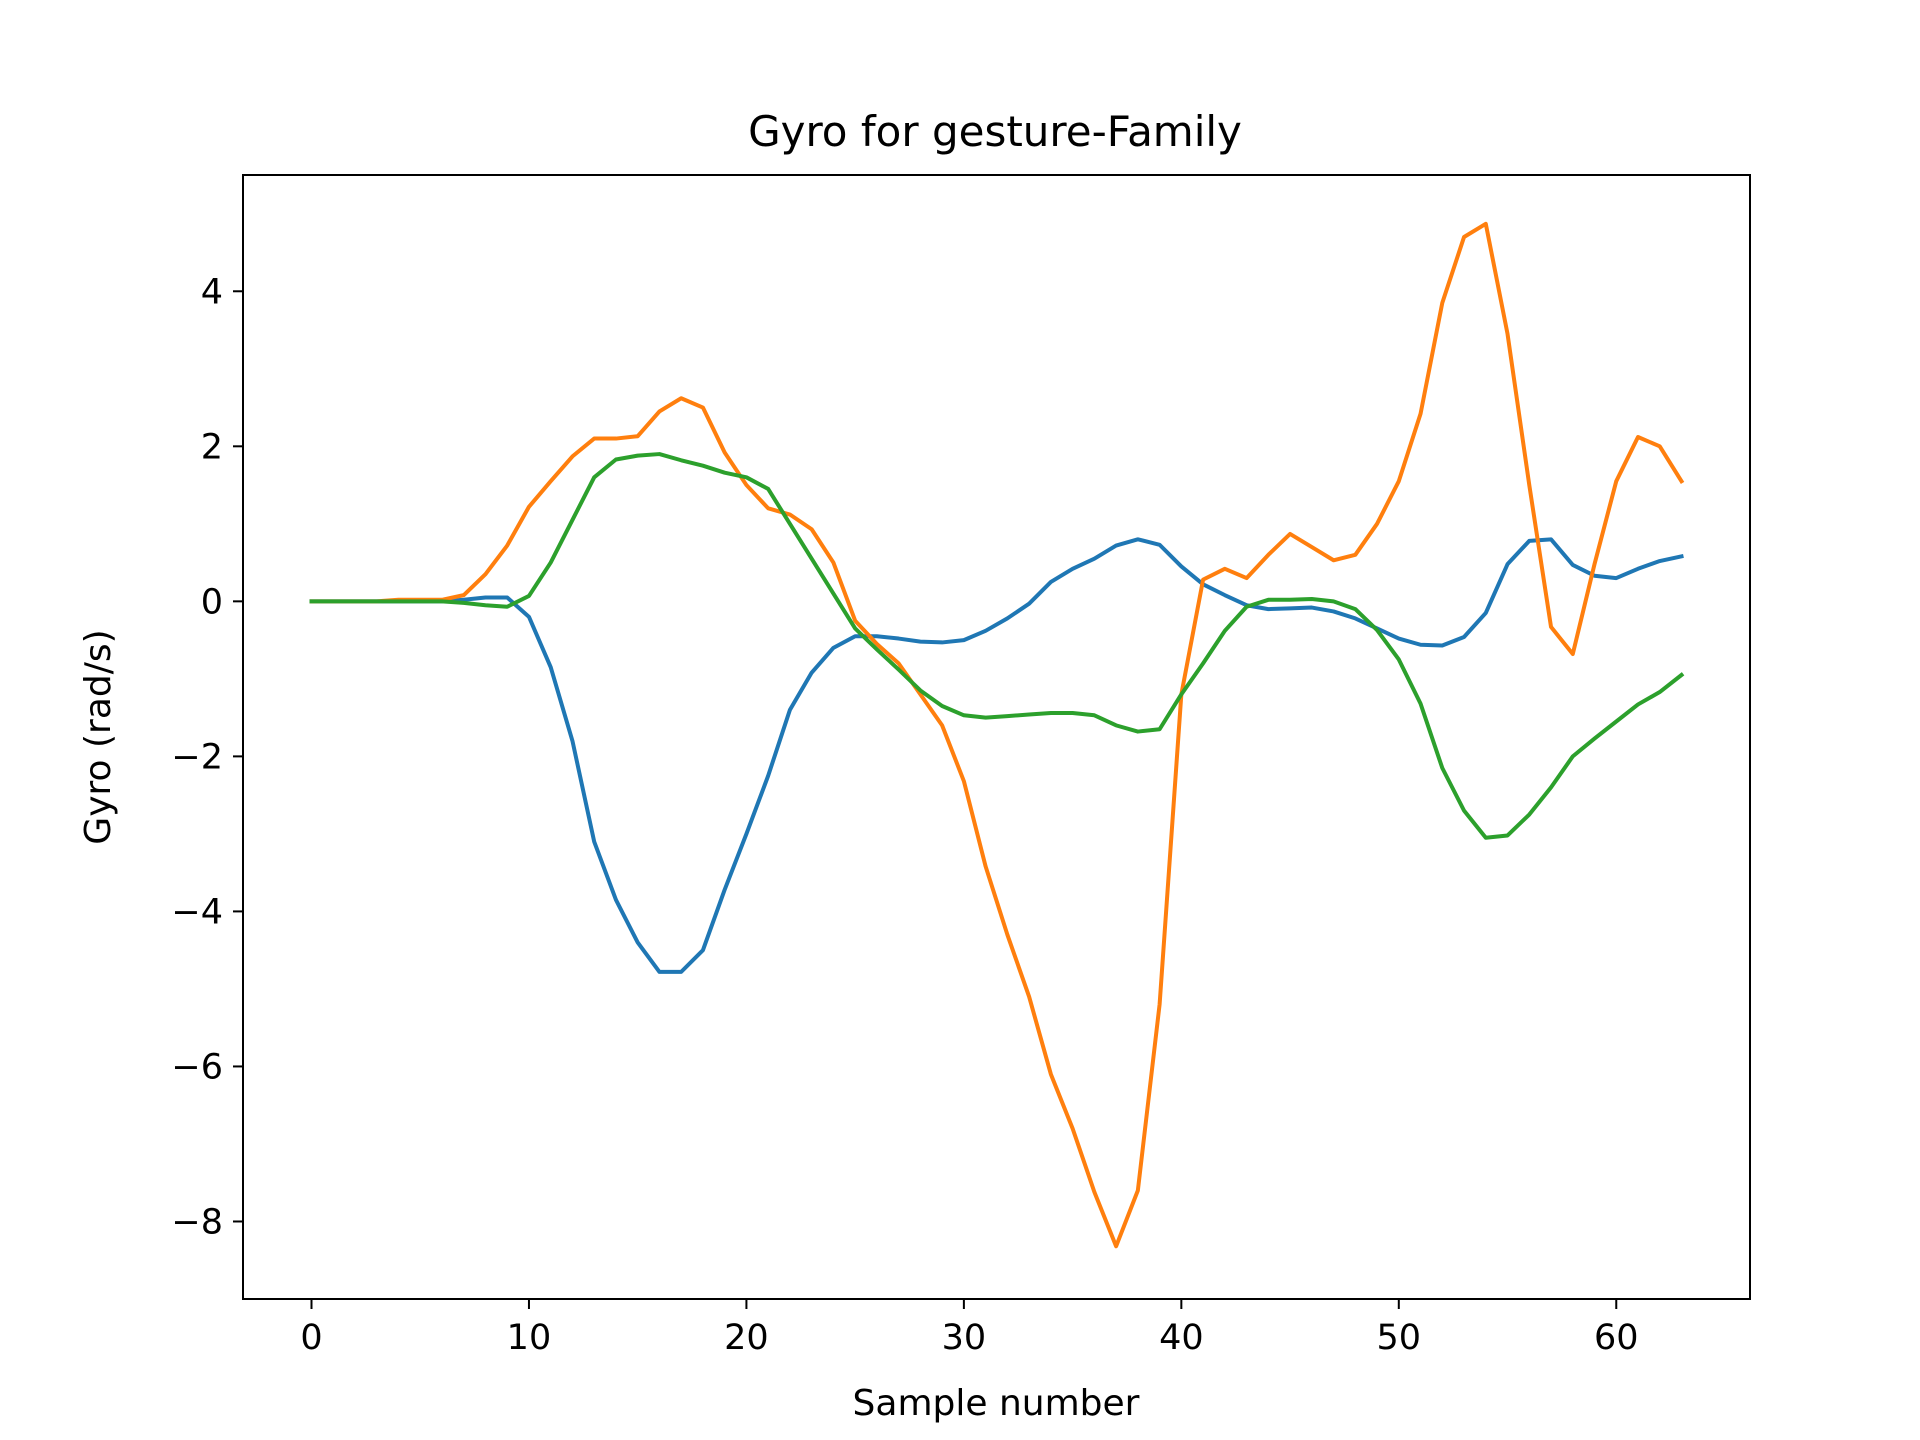 The width and height of the screenshot is (1920, 1440). I want to click on x-axis-label: Sample number, so click(996, 1403).